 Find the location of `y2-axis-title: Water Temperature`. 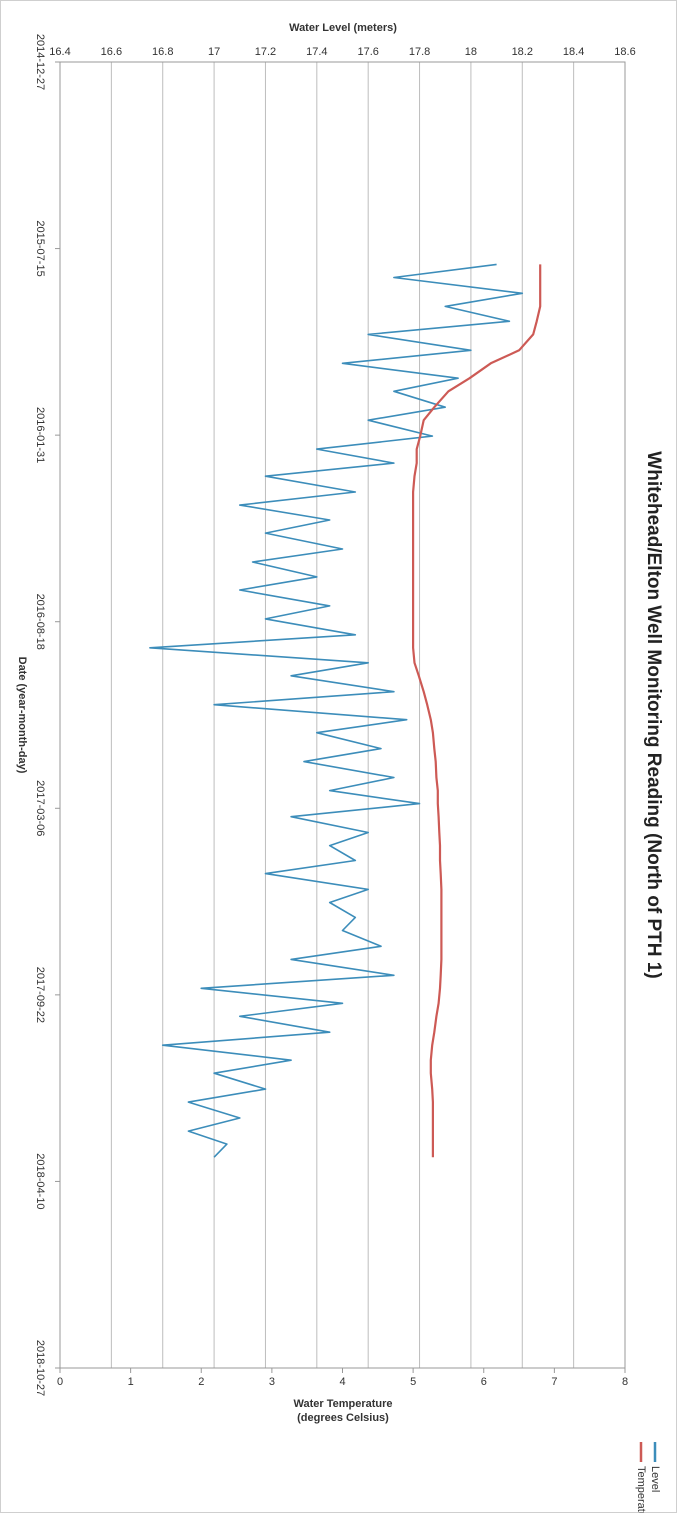

y2-axis-title: Water Temperature is located at coordinates (342, 1404).